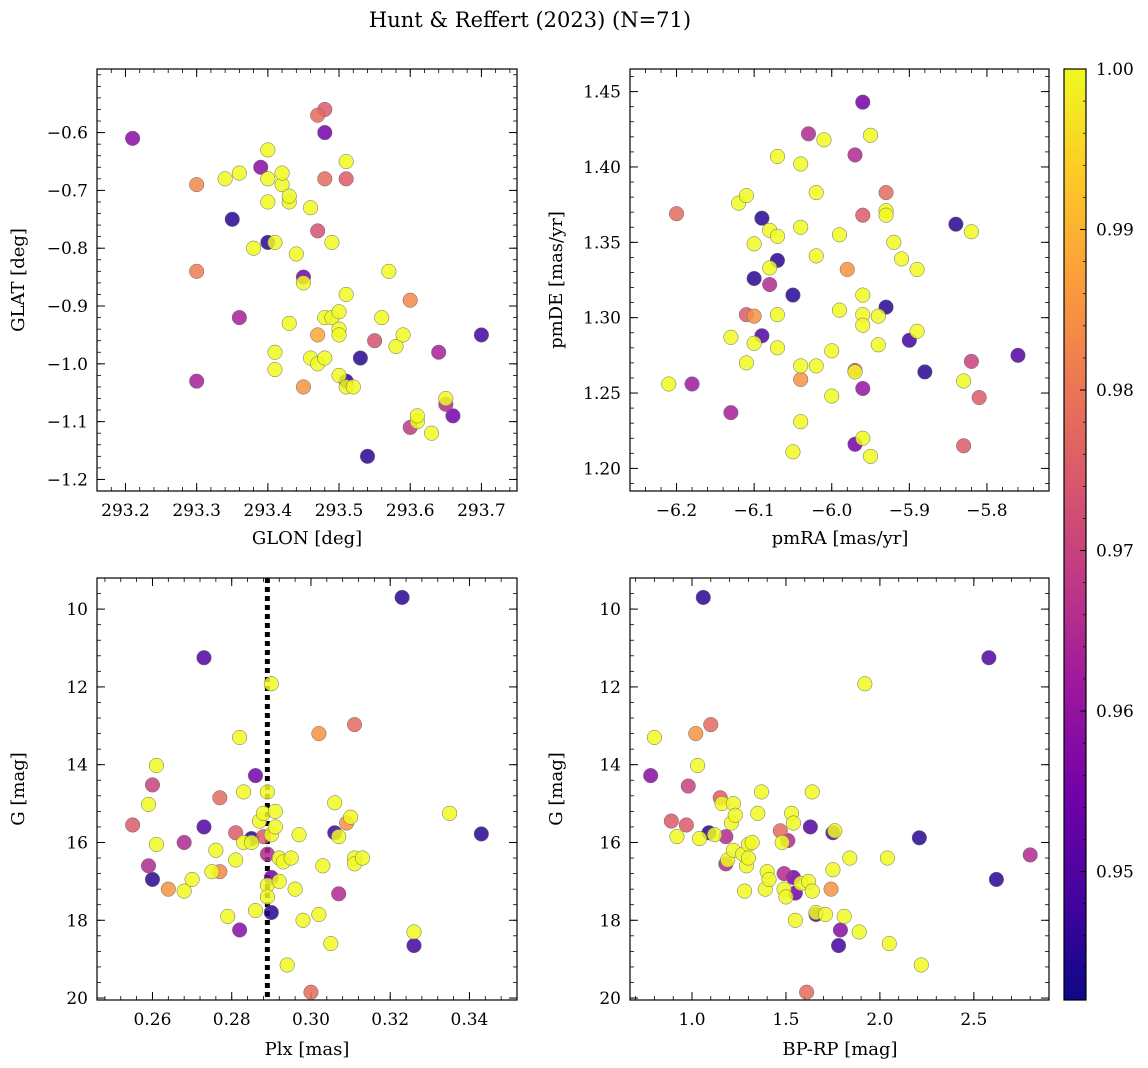 This screenshot has height=1068, width=1148. Describe the element at coordinates (67, 480) in the screenshot. I see `y-tick-label: −1.2` at that location.